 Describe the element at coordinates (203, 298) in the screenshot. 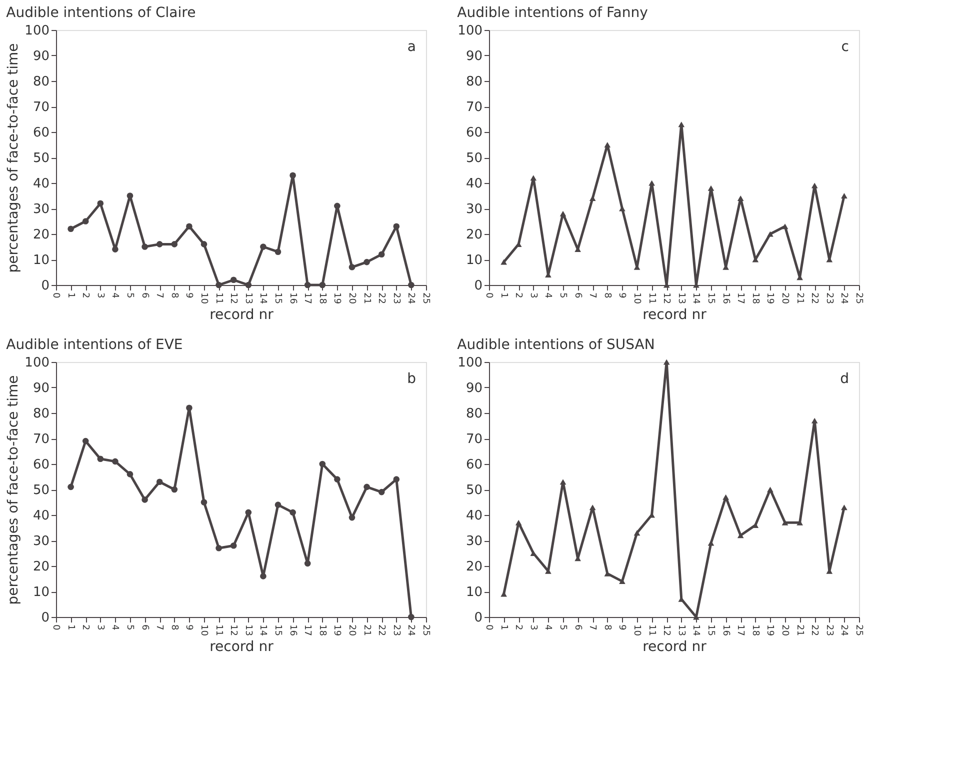

I see `x-tick-label: 10` at that location.